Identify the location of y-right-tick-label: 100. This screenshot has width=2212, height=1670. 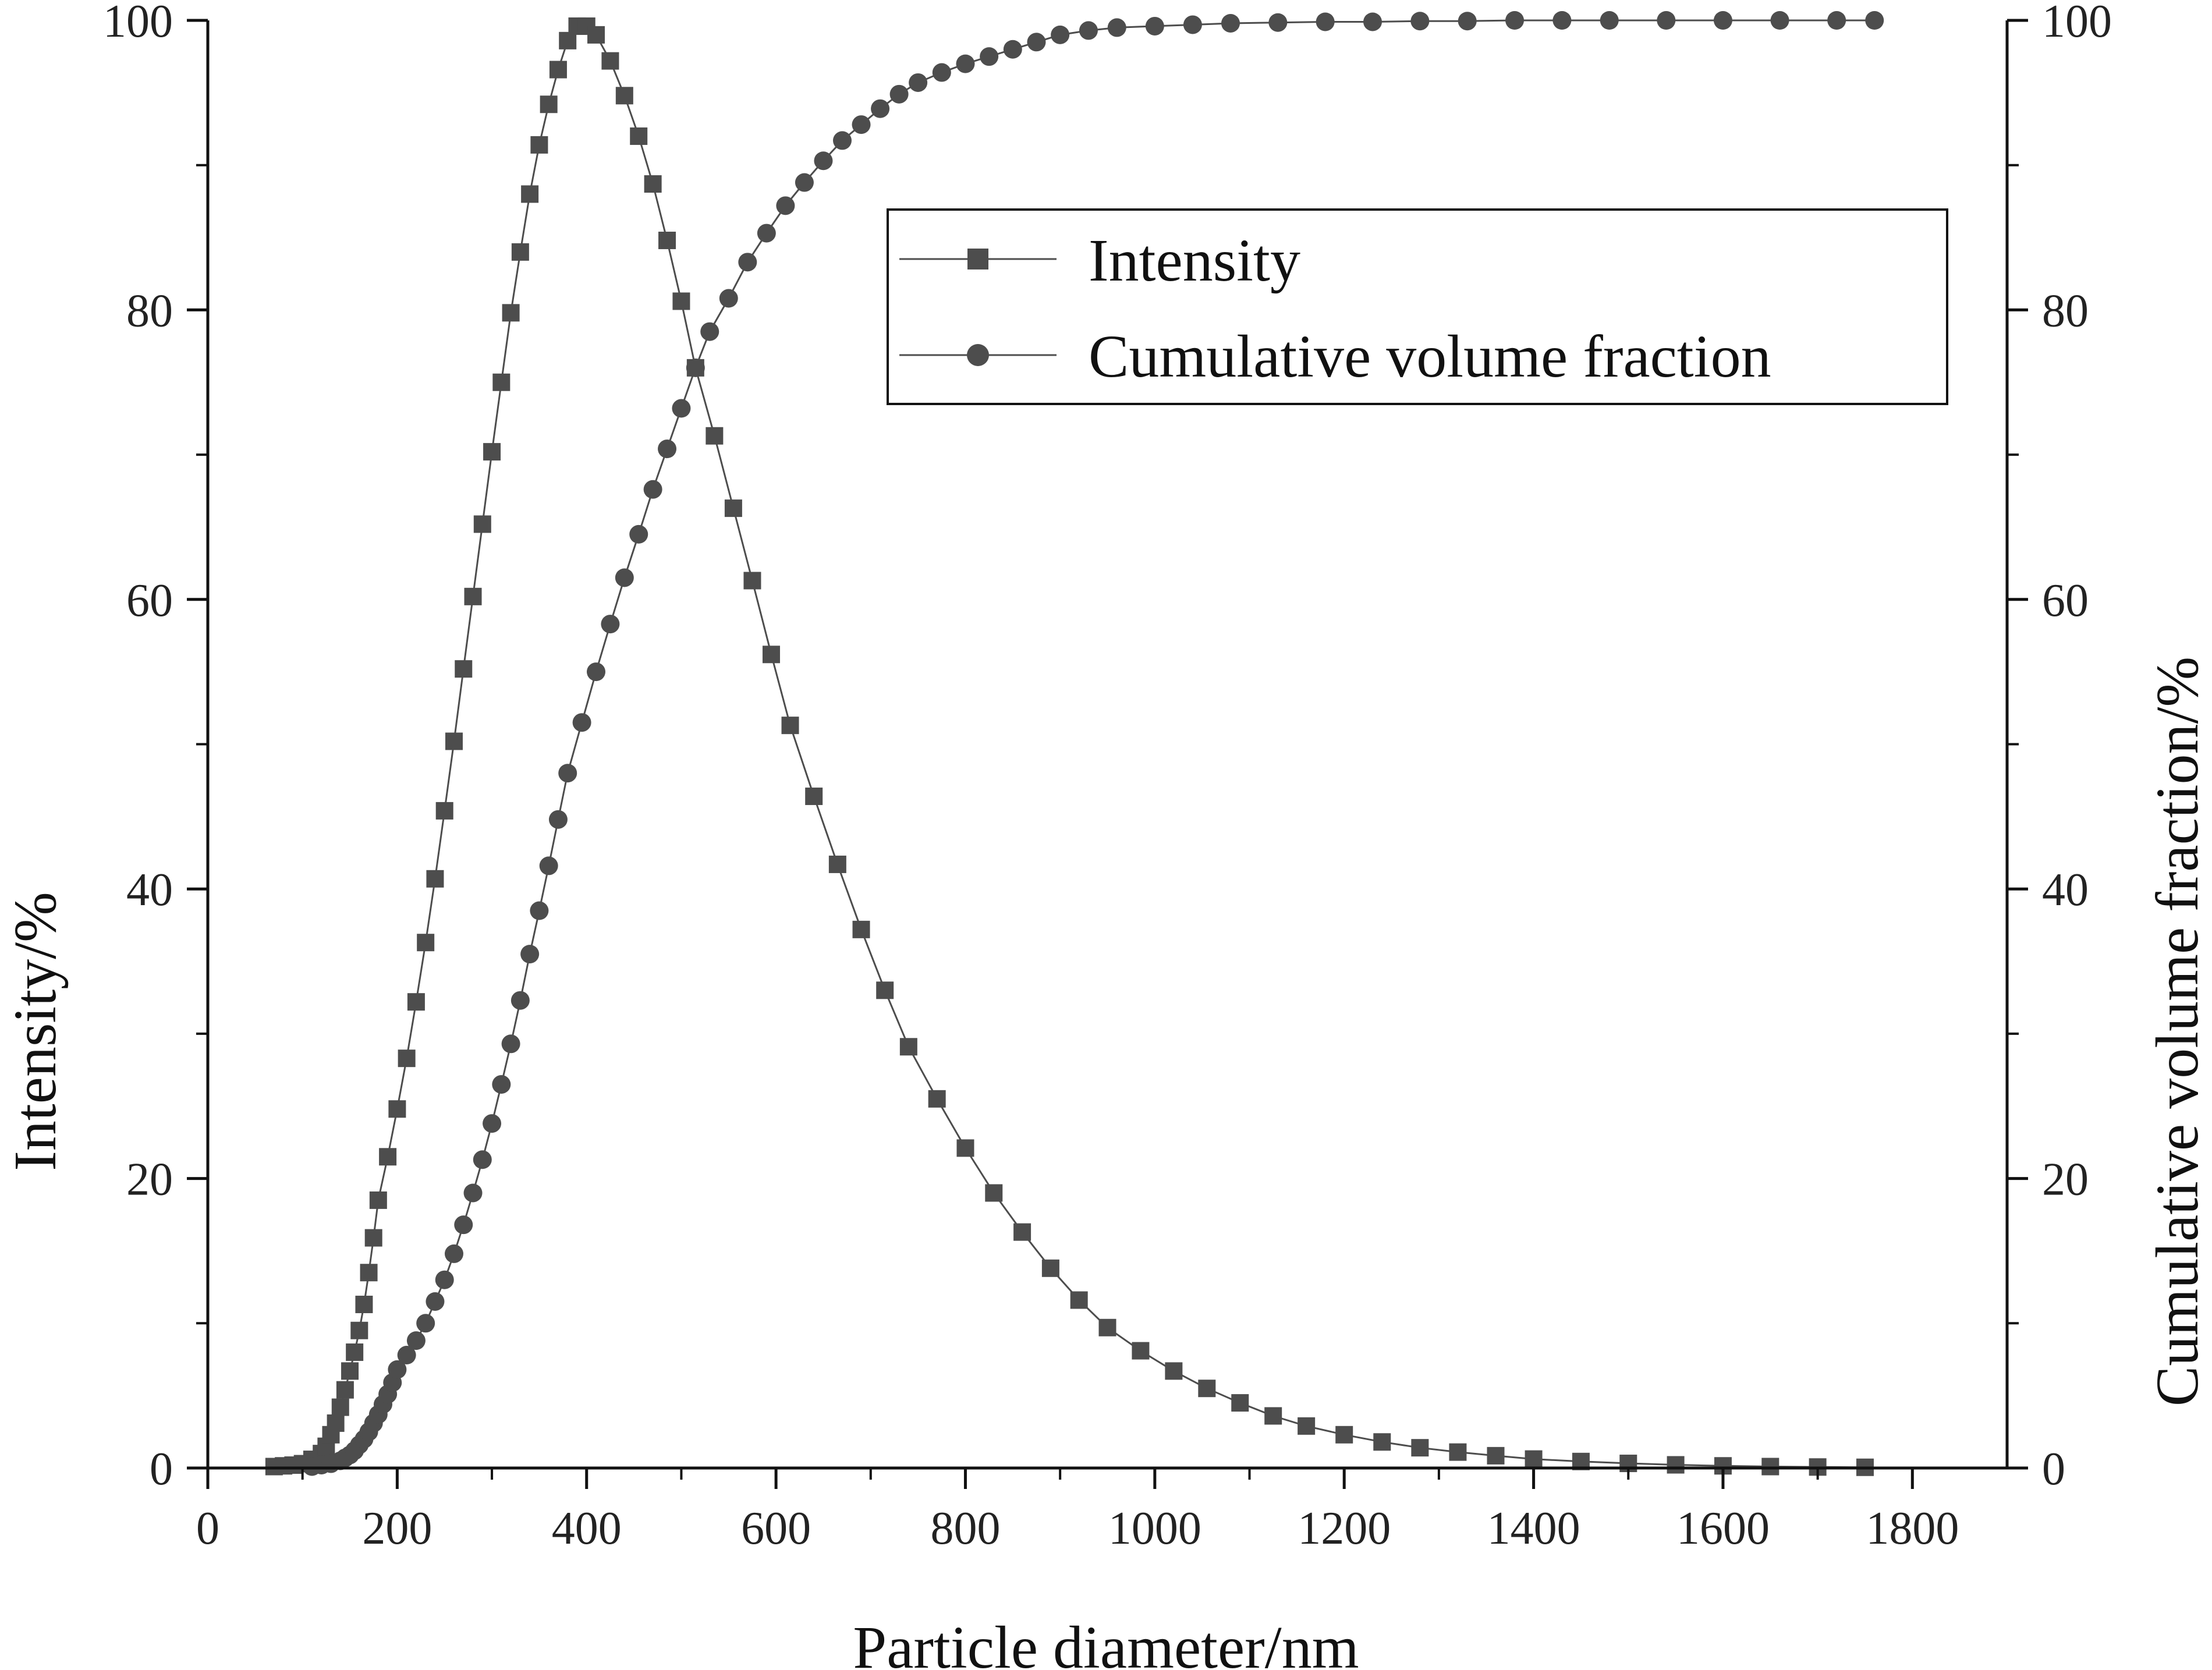
(2077, 23).